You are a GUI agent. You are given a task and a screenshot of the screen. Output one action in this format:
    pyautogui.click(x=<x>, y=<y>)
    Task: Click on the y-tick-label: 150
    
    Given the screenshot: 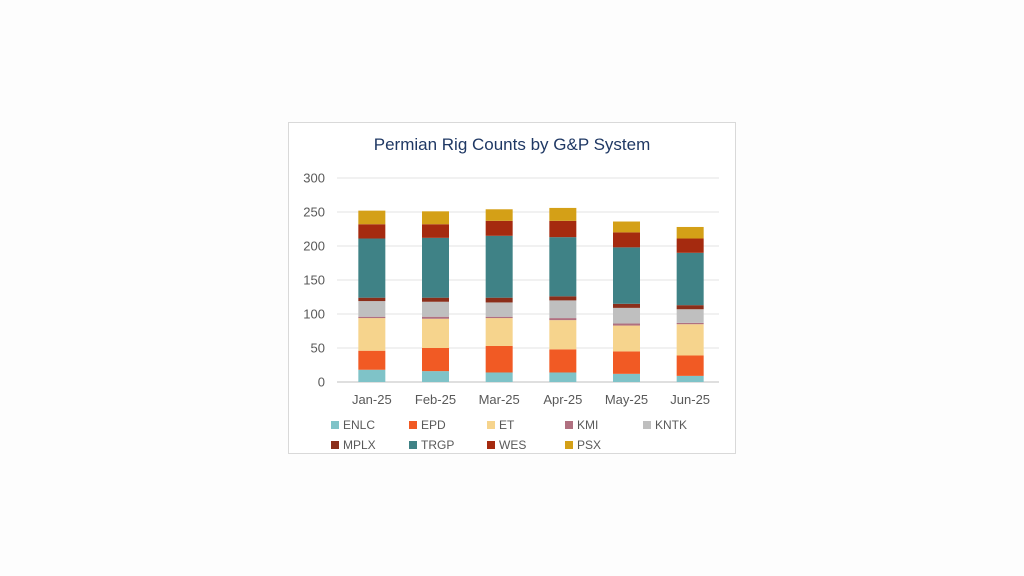 What is the action you would take?
    pyautogui.click(x=314, y=280)
    